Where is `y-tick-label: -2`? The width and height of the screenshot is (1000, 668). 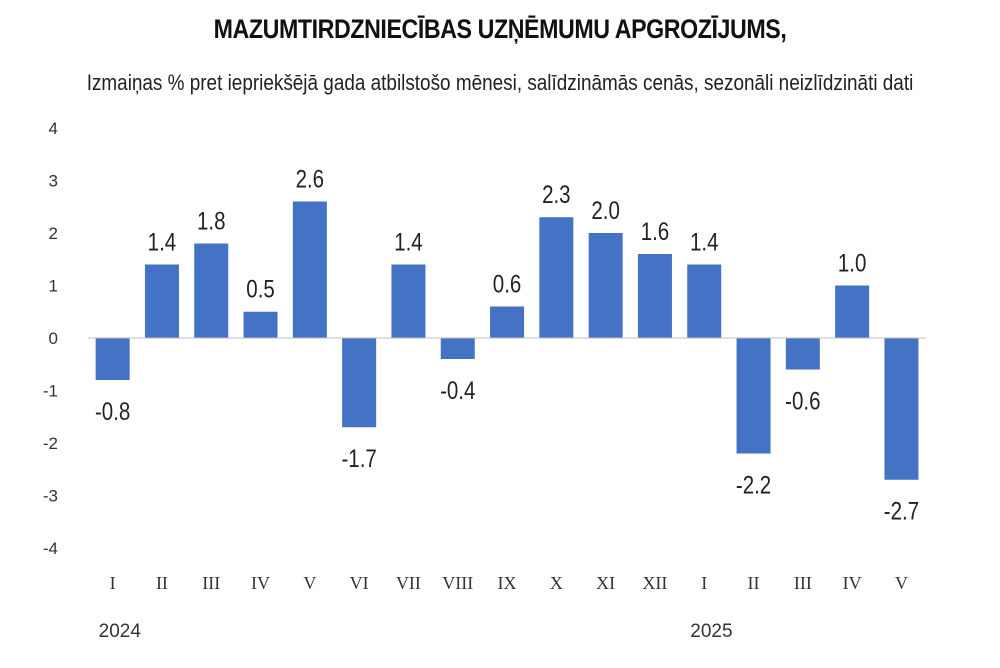
y-tick-label: -2 is located at coordinates (50, 443).